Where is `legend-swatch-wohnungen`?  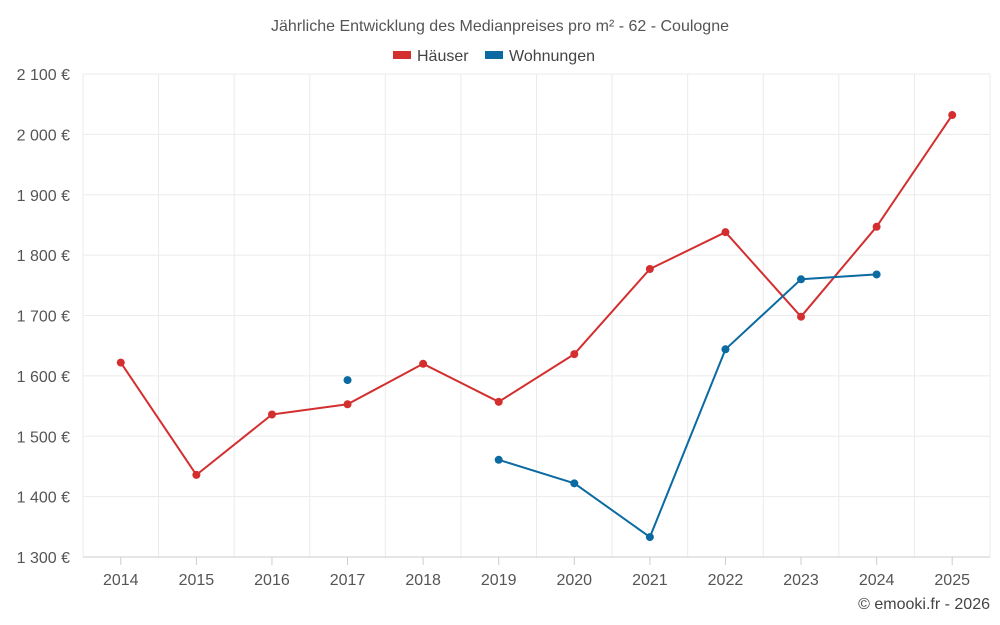 legend-swatch-wohnungen is located at coordinates (494, 55).